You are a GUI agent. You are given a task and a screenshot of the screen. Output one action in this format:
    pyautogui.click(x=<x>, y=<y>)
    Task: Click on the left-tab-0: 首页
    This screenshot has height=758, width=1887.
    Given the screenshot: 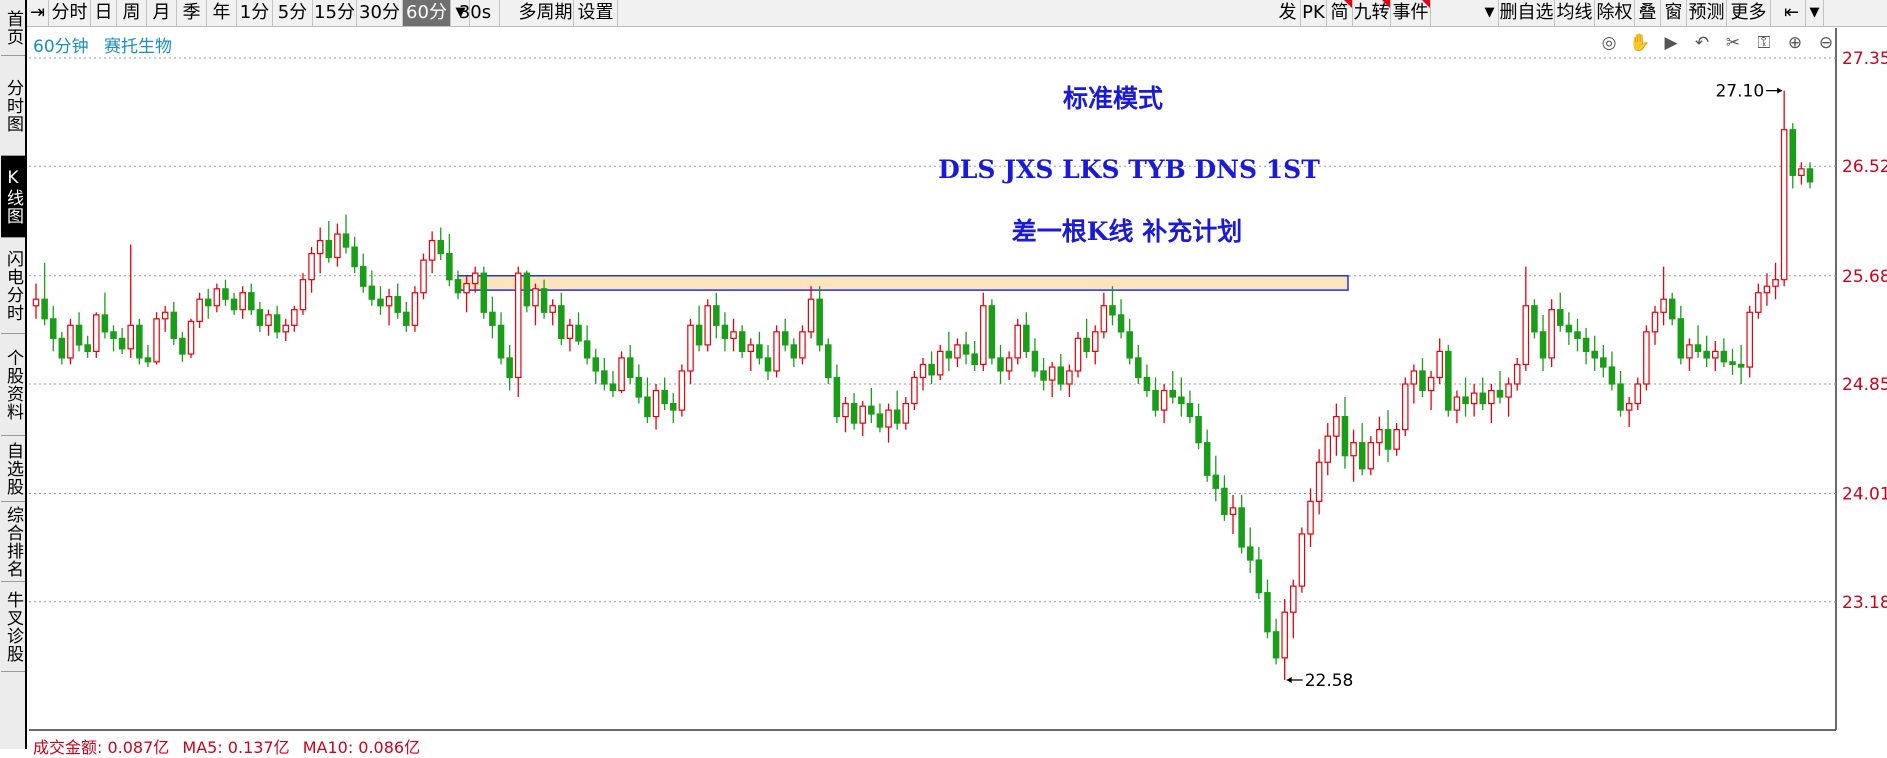 What is the action you would take?
    pyautogui.click(x=13, y=28)
    